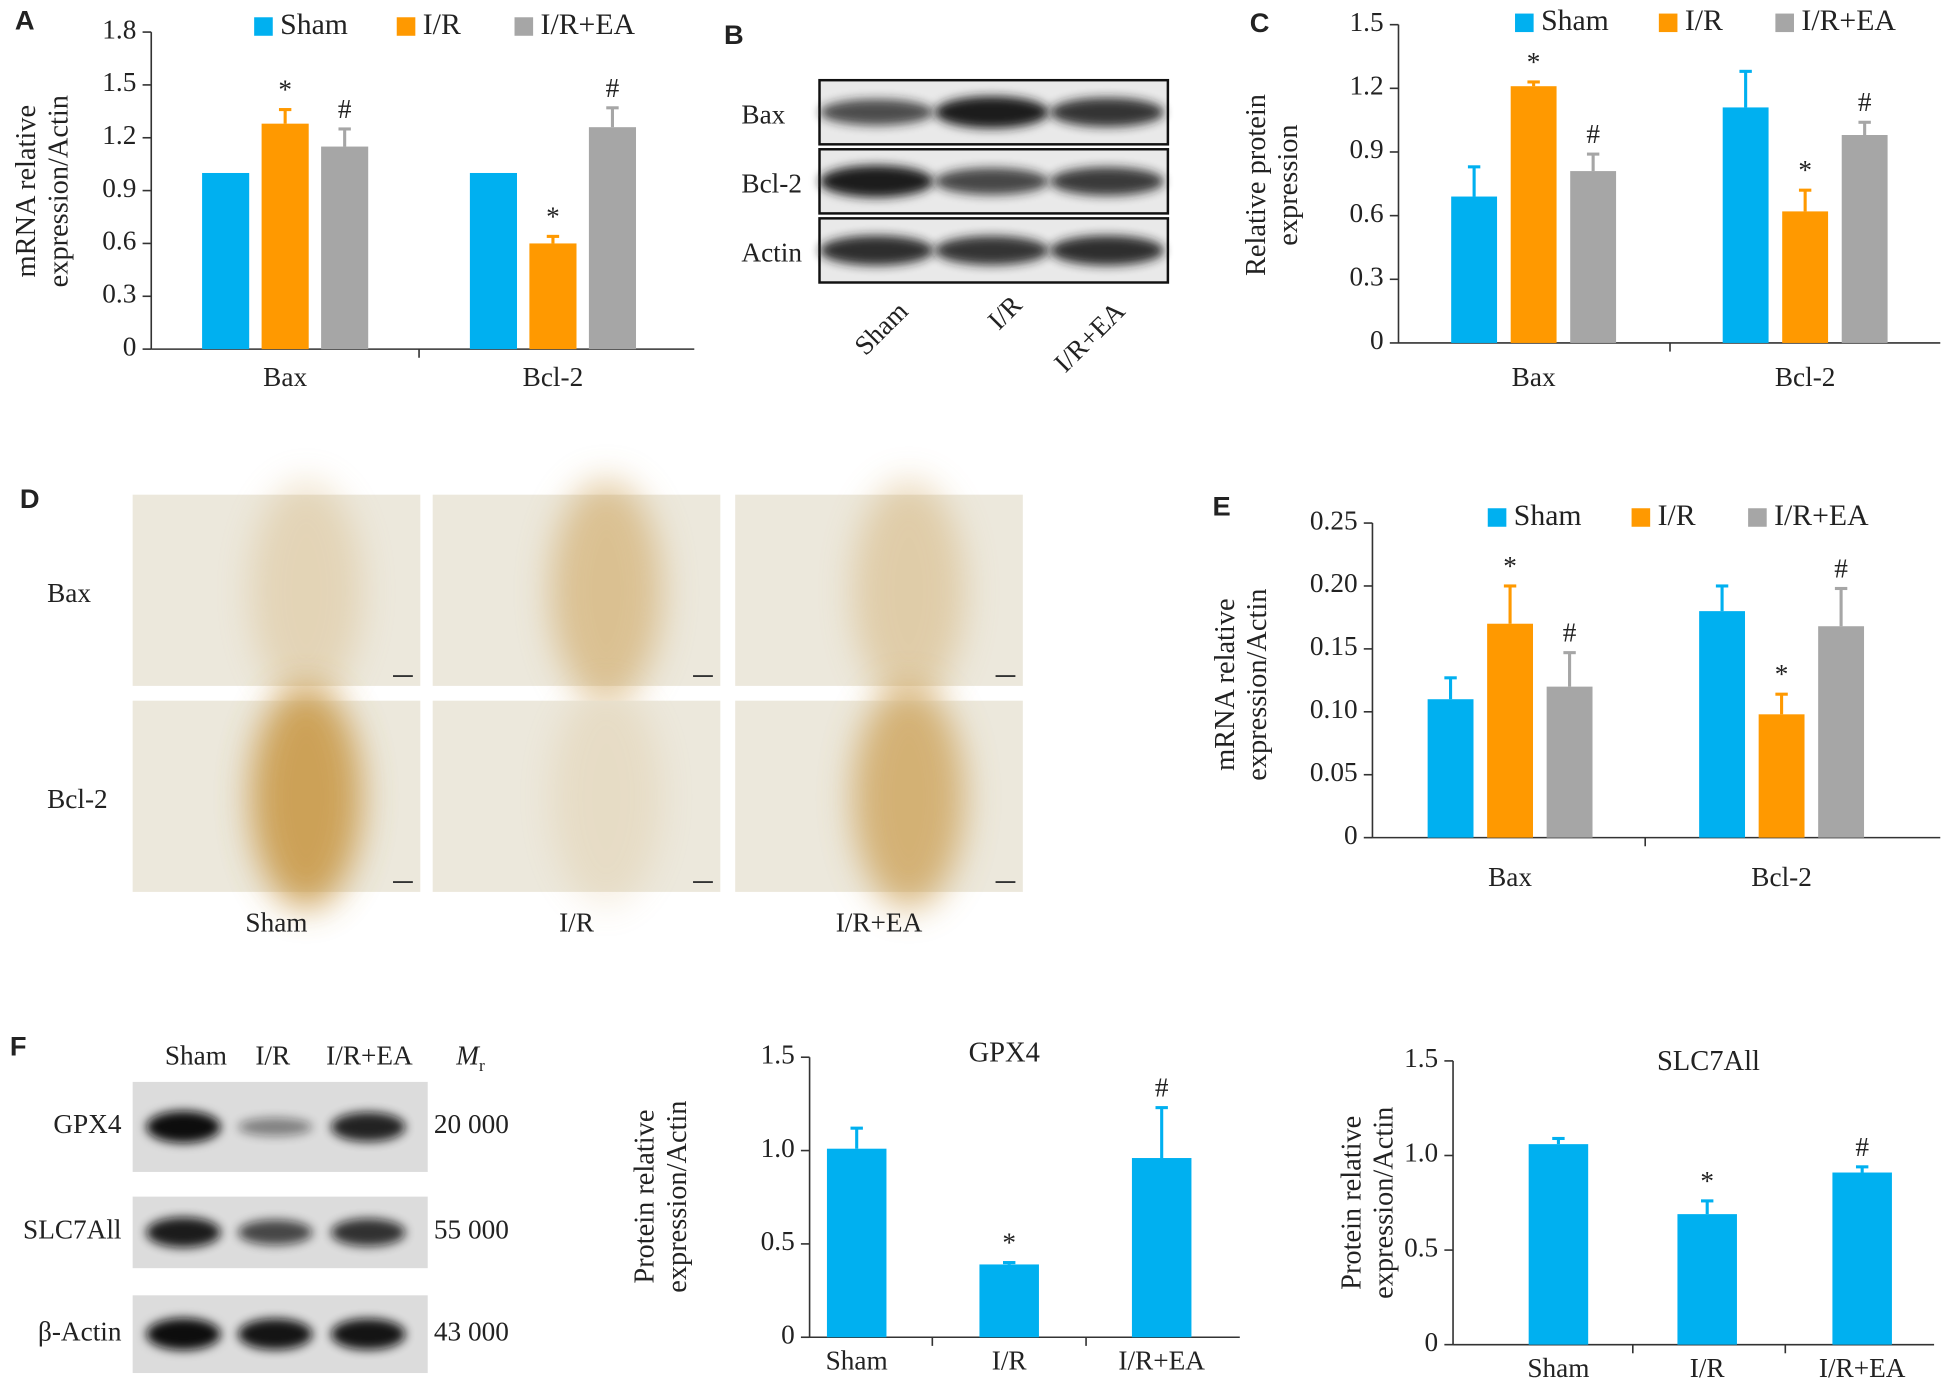 This screenshot has height=1394, width=1944. I want to click on y-tick-label: 0.9, so click(1367, 149).